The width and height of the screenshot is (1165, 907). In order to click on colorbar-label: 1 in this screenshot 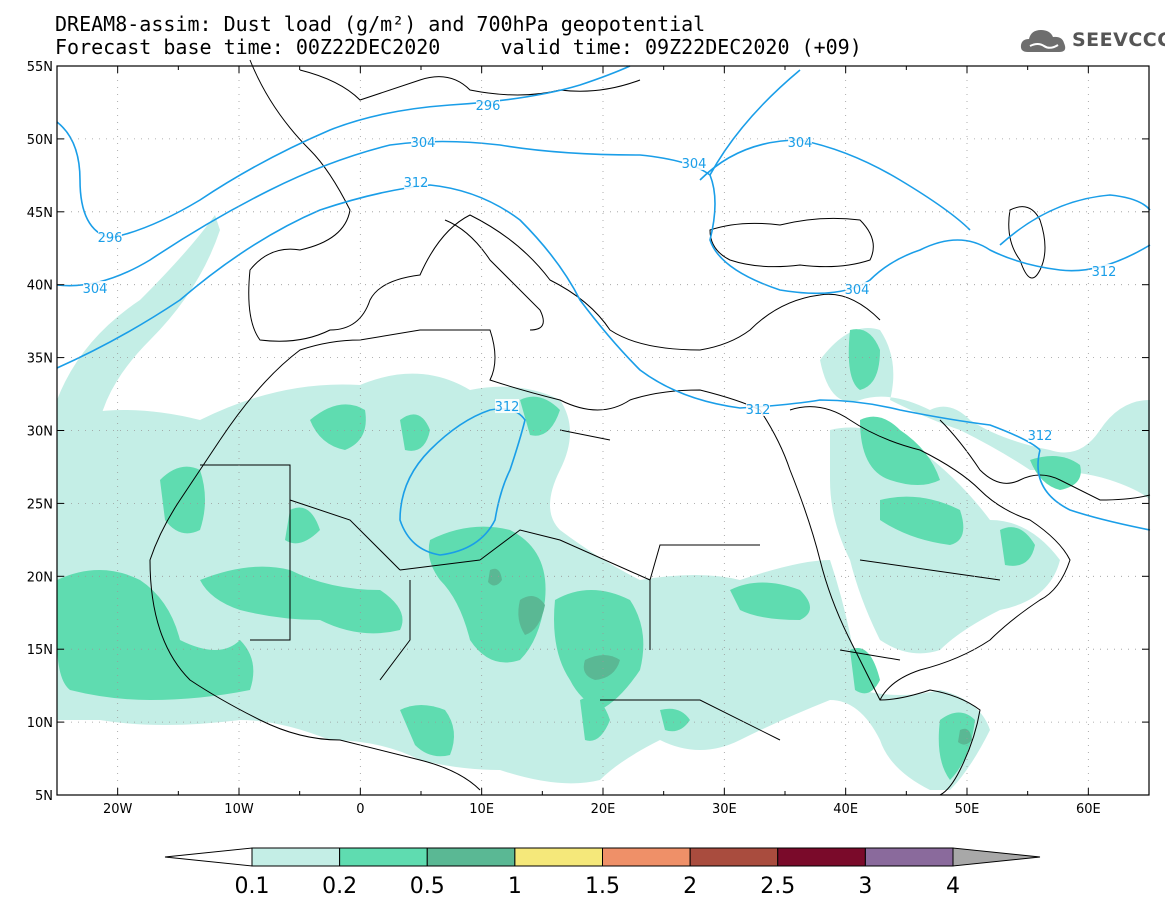, I will do `click(515, 886)`.